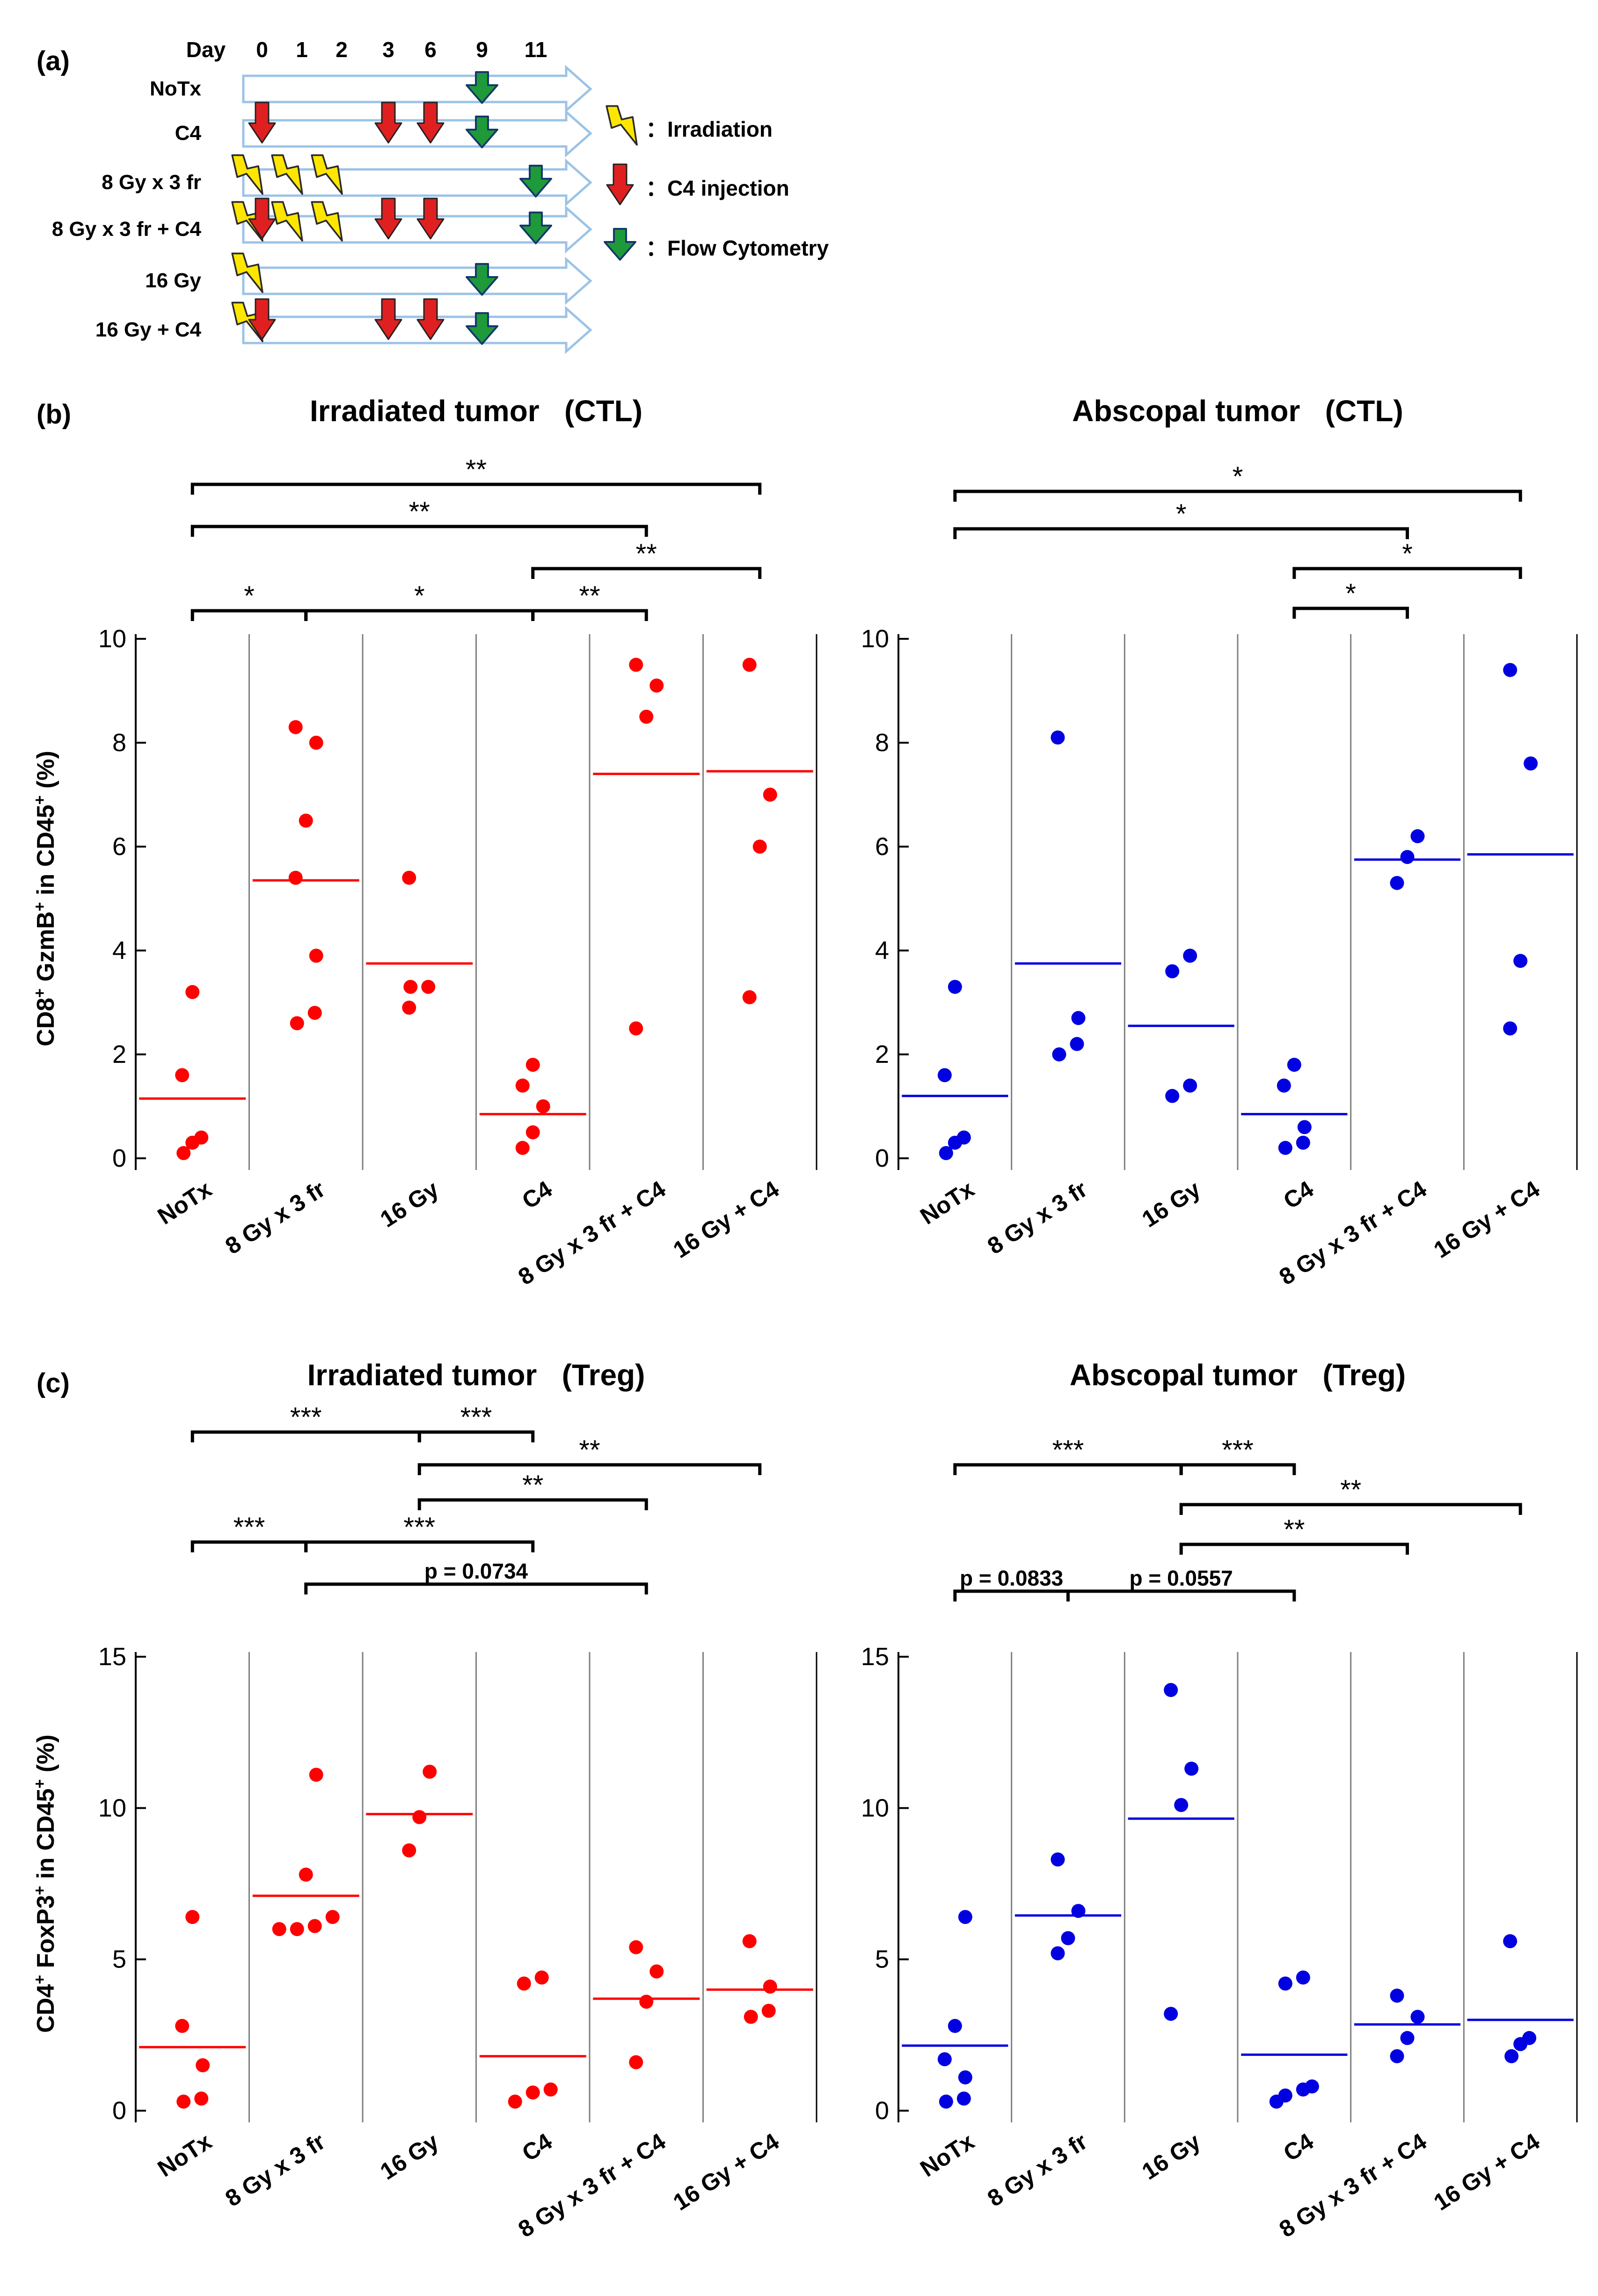 The width and height of the screenshot is (1598, 2296). Describe the element at coordinates (1298, 1195) in the screenshot. I see `x-category-label: C4` at that location.